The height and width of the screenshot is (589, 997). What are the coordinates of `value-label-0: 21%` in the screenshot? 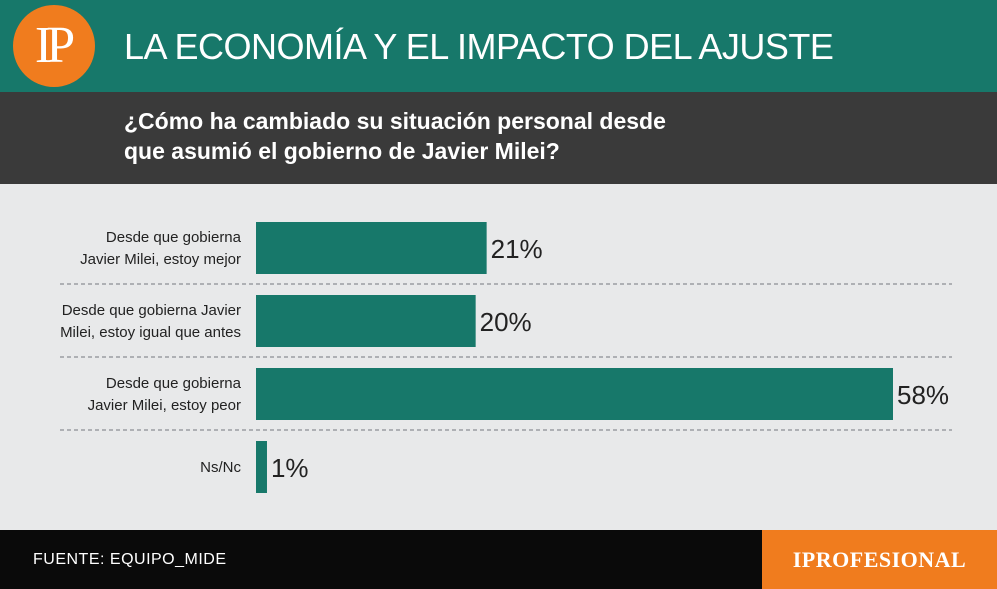 It's located at (517, 249).